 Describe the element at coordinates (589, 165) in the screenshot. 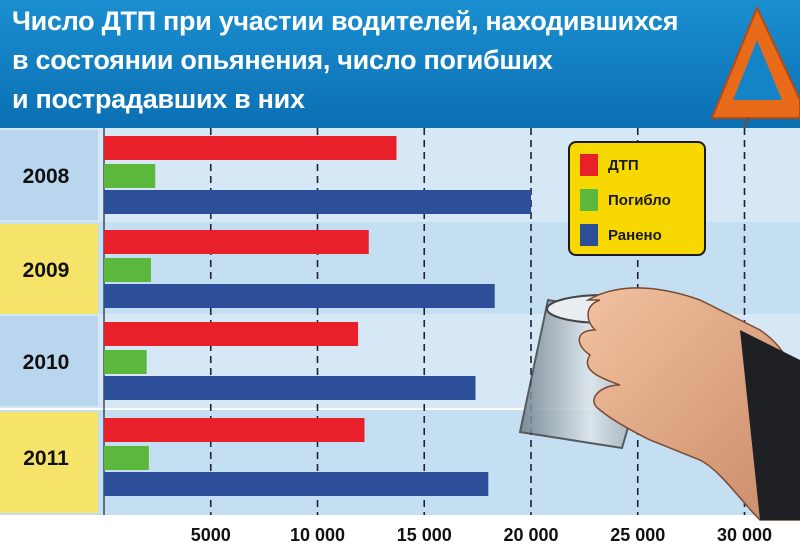

I see `legend-swatch-dtp` at that location.